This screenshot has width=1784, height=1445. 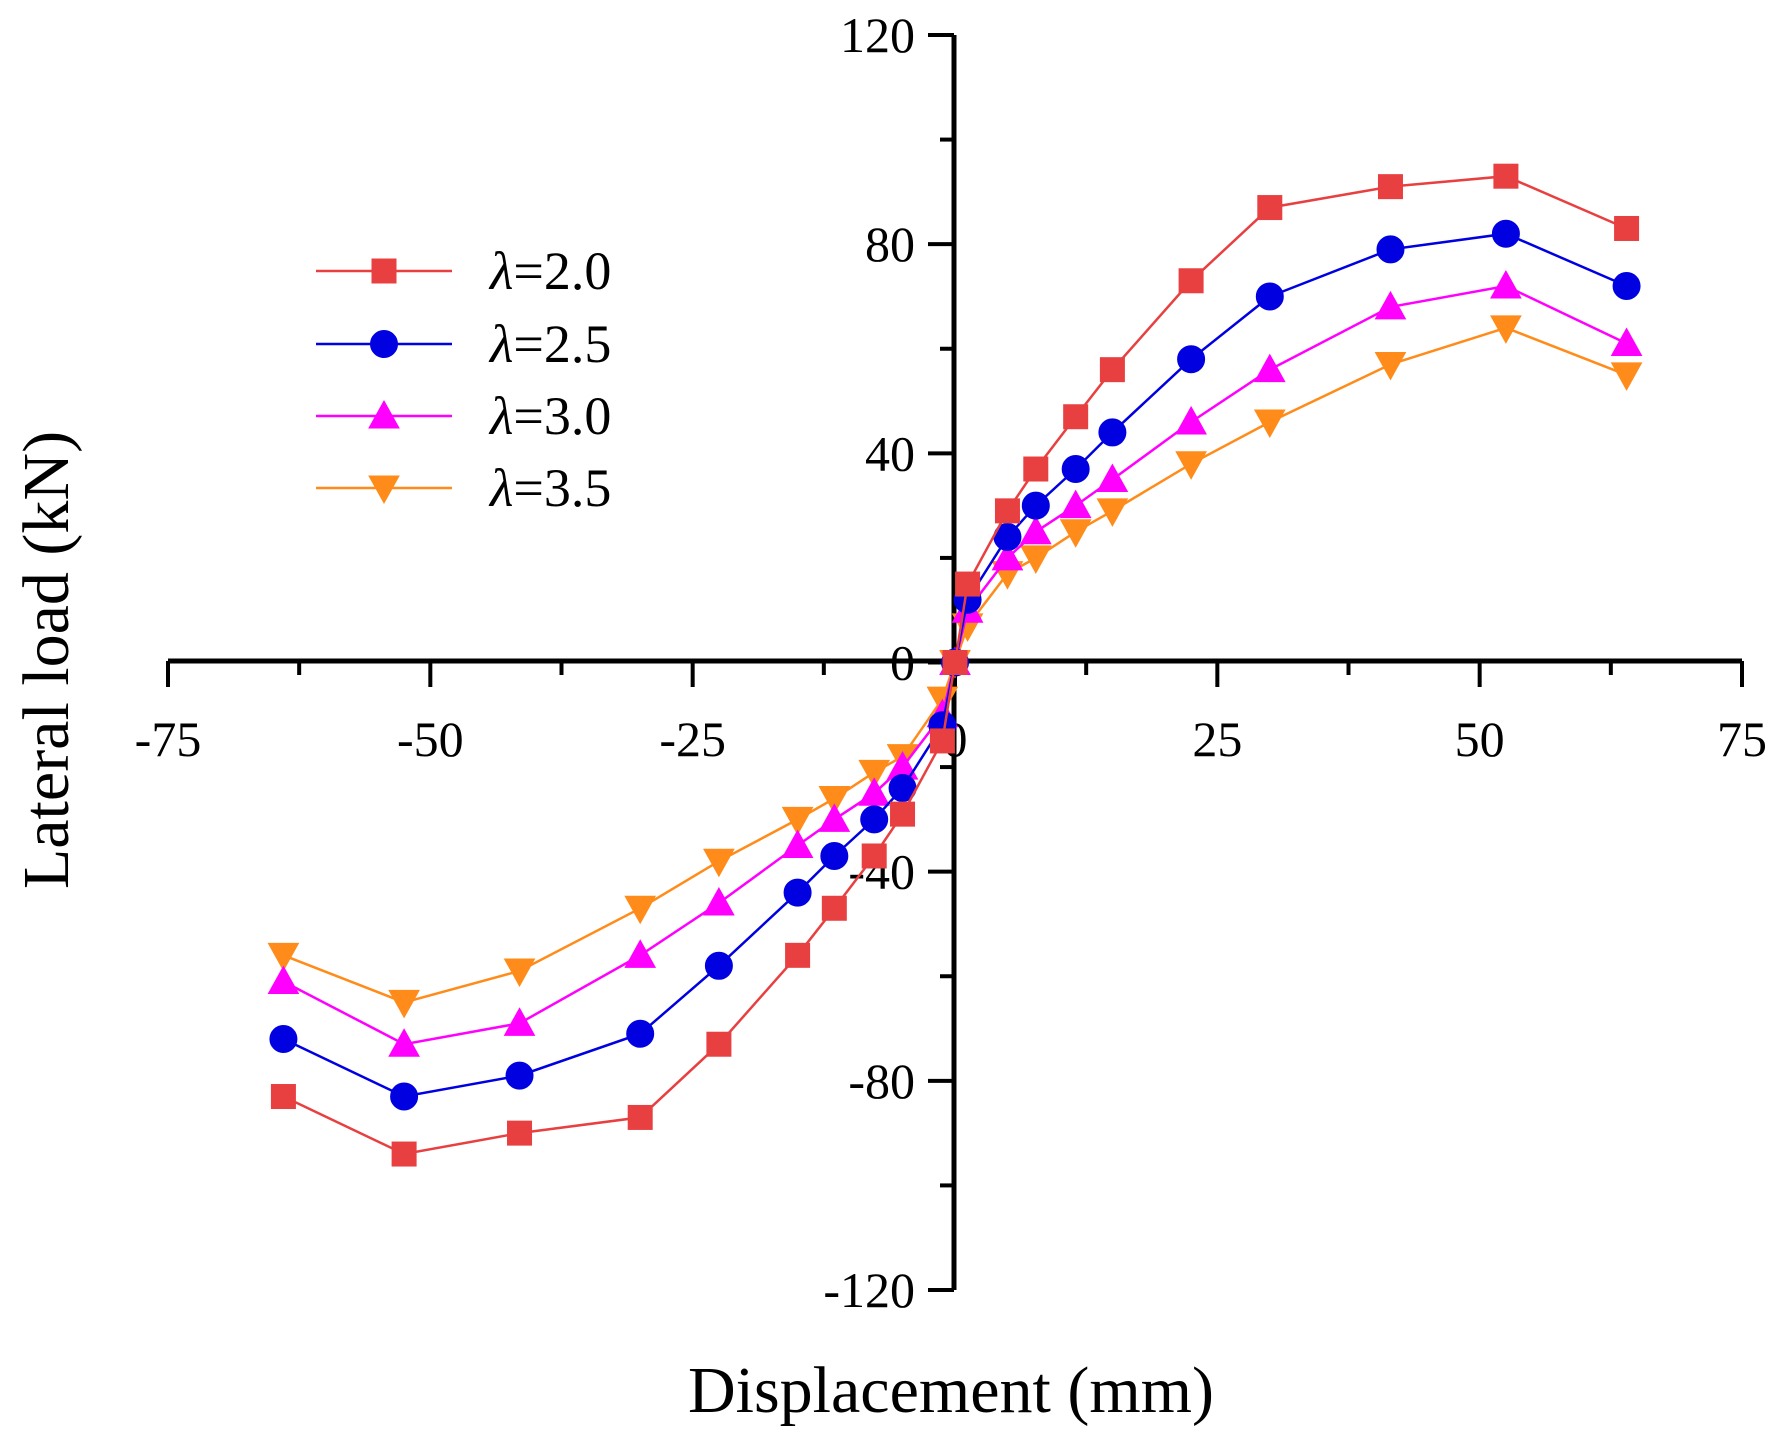 I want to click on y-tick-label: 80, so click(x=890, y=244).